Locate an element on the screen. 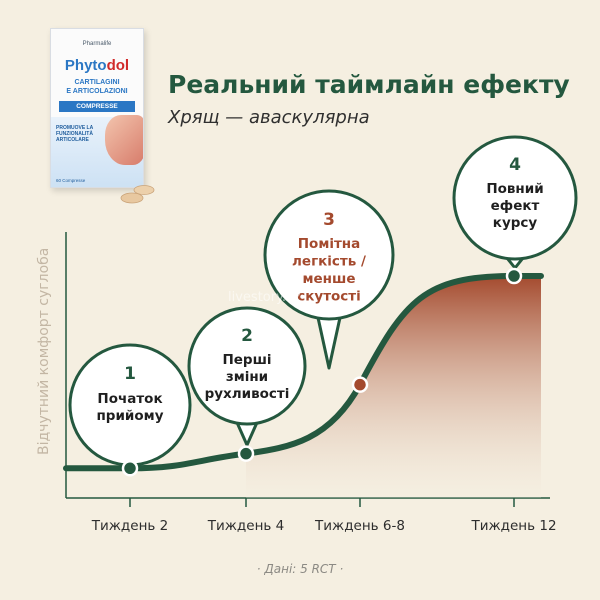 This screenshot has width=600, height=600. product-promo: PROMUOVE LA FUNZIONALITÀ ARTICOLARE is located at coordinates (75, 134).